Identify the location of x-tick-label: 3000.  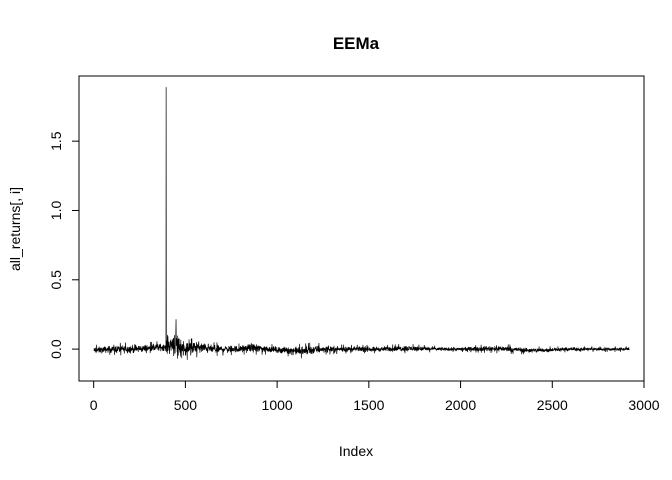
(643, 405).